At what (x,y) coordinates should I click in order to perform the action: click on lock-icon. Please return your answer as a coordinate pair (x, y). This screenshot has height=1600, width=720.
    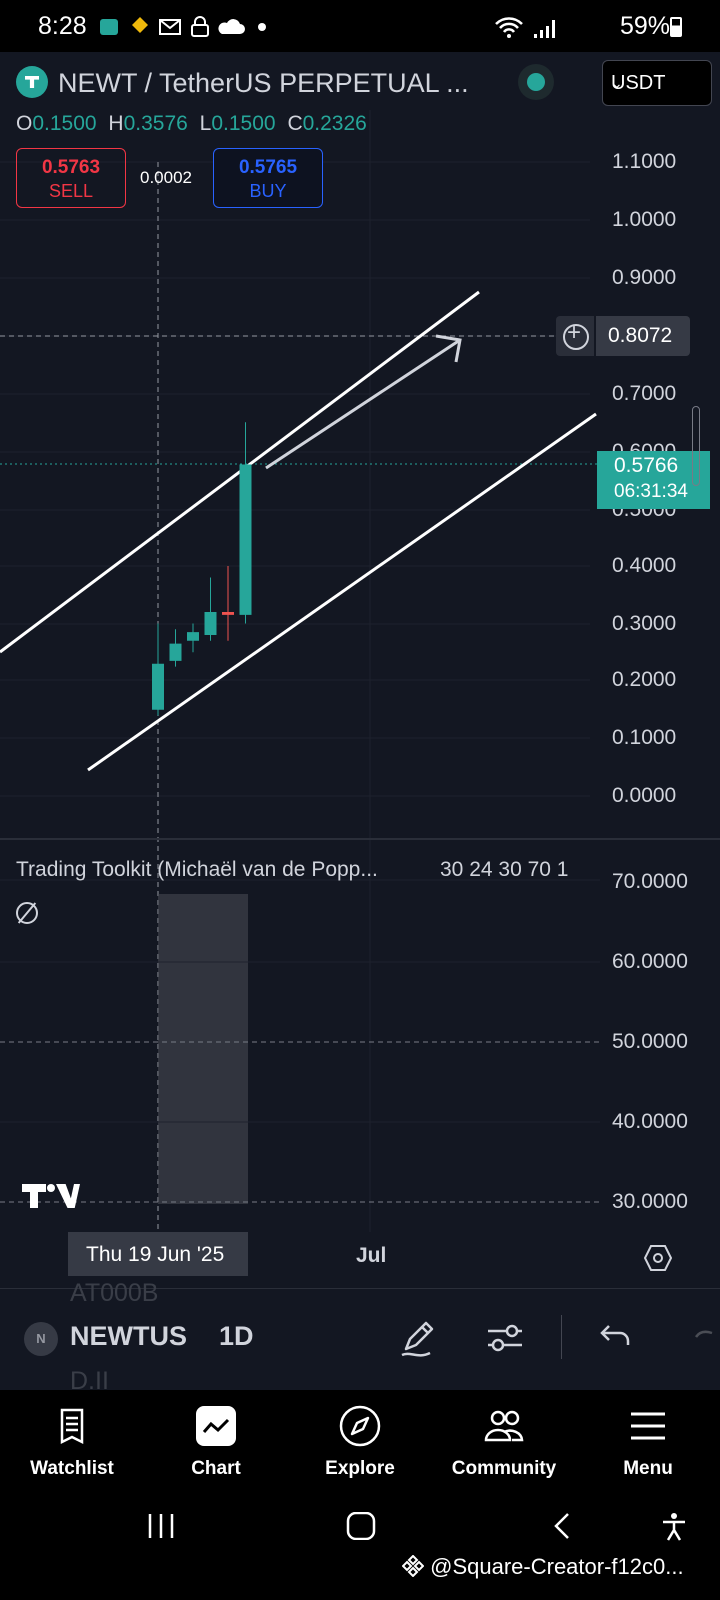
    Looking at the image, I should click on (200, 30).